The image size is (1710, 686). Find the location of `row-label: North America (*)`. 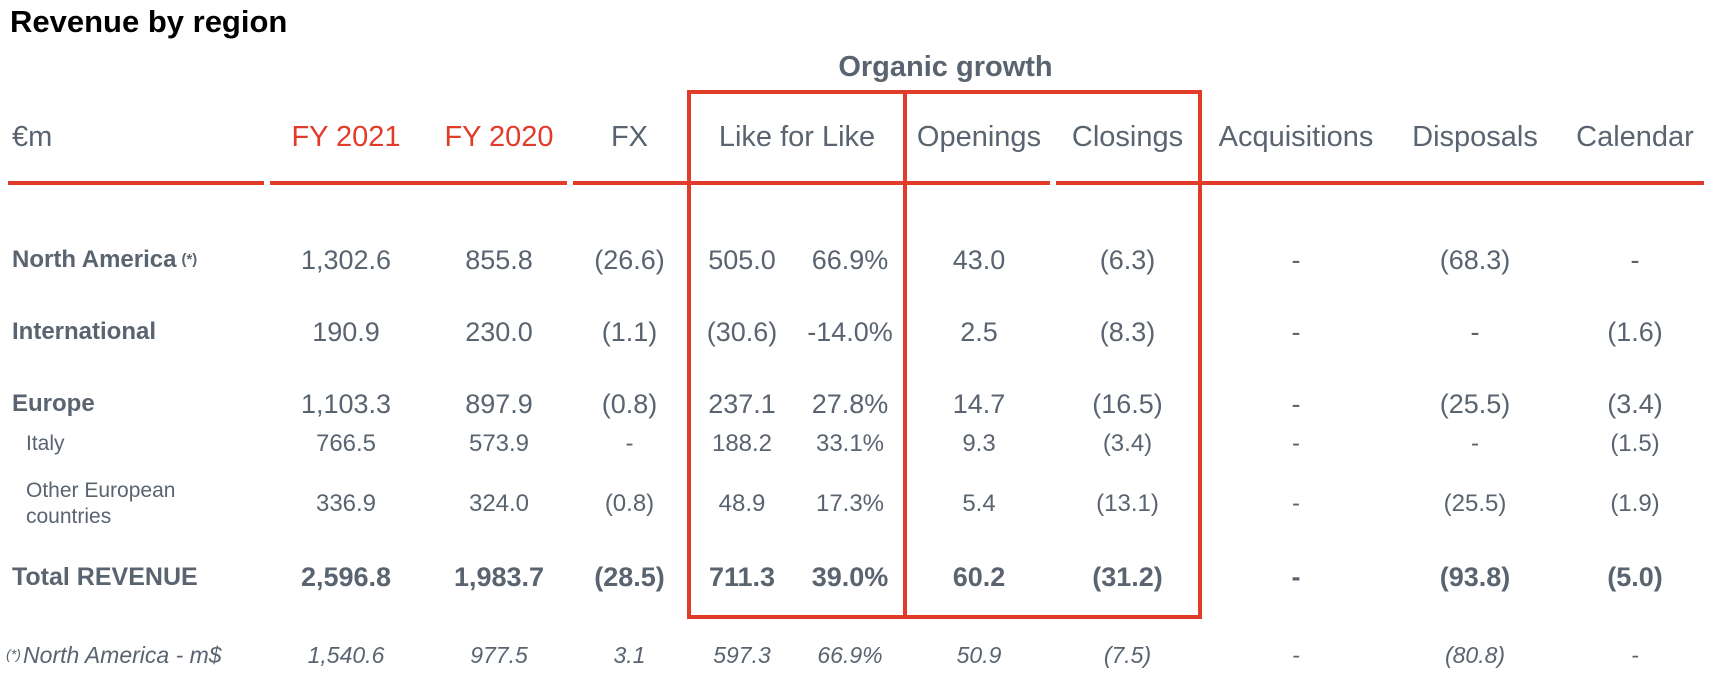

row-label: North America (*) is located at coordinates (132, 241).